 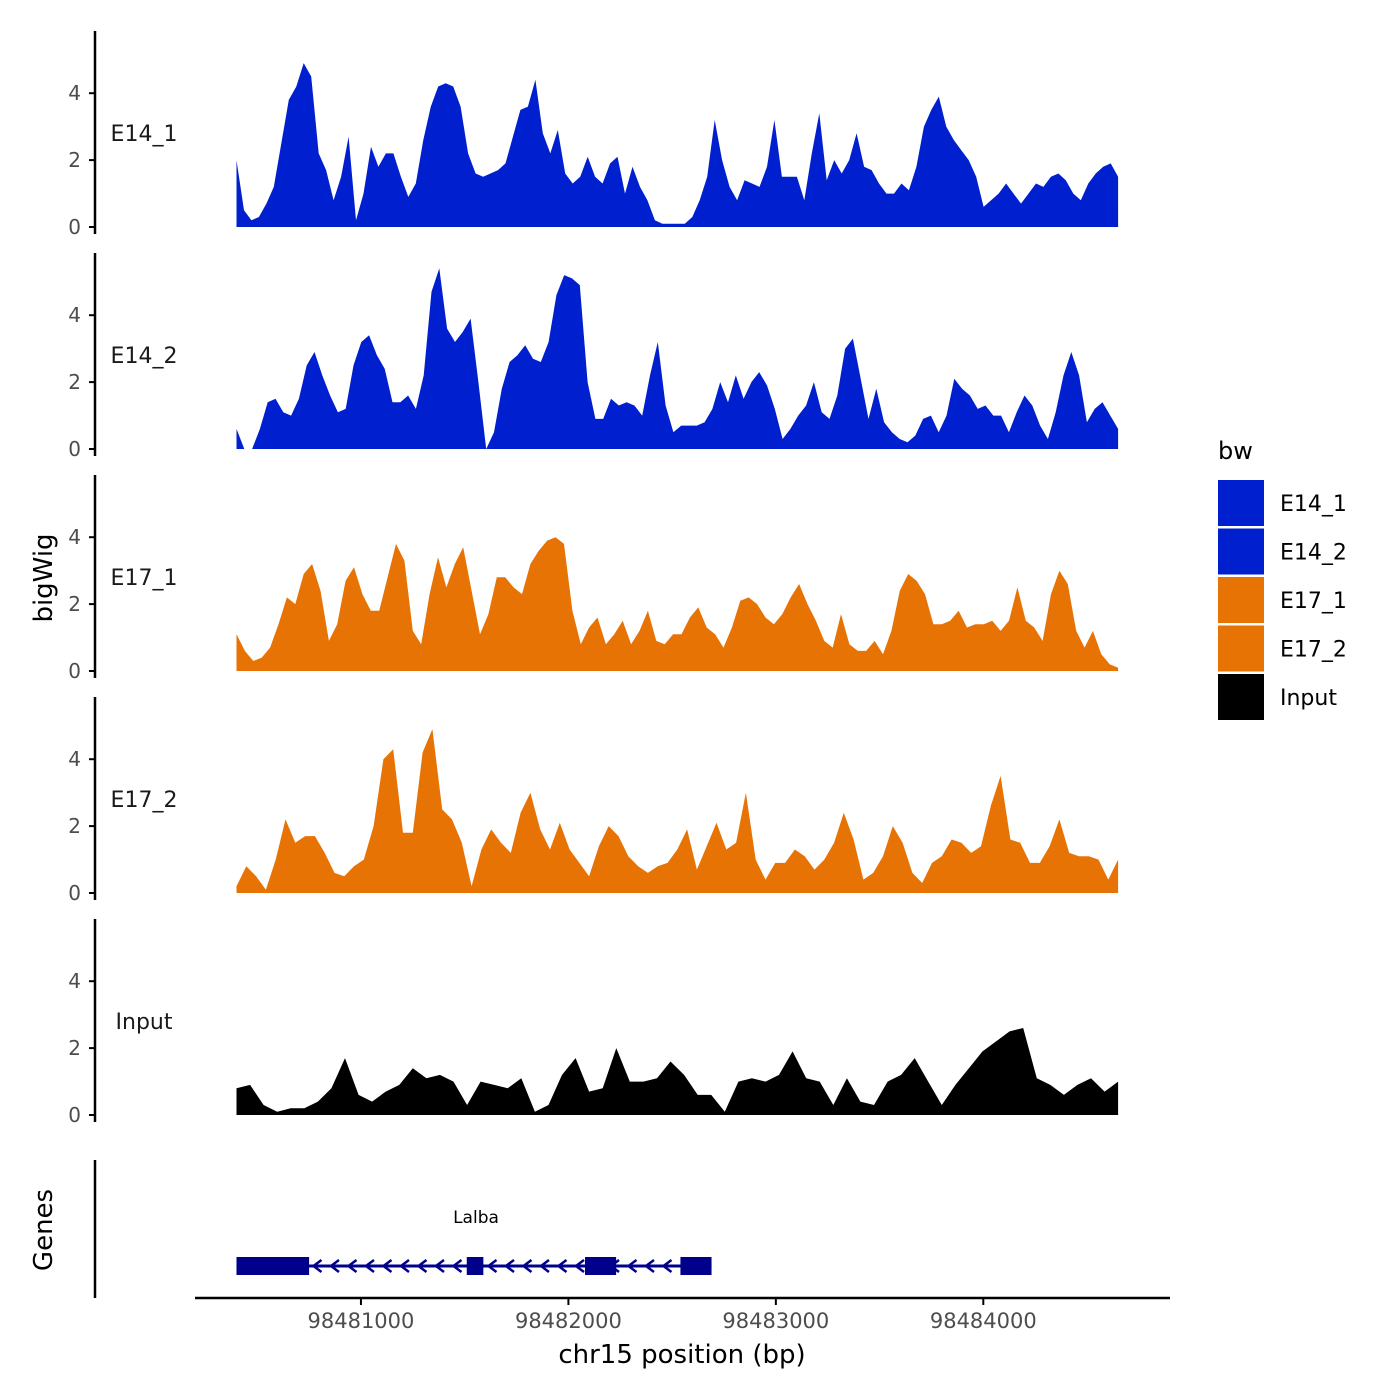 I want to click on track-panel-Input: 0 2 4 Input, so click(x=593, y=1023).